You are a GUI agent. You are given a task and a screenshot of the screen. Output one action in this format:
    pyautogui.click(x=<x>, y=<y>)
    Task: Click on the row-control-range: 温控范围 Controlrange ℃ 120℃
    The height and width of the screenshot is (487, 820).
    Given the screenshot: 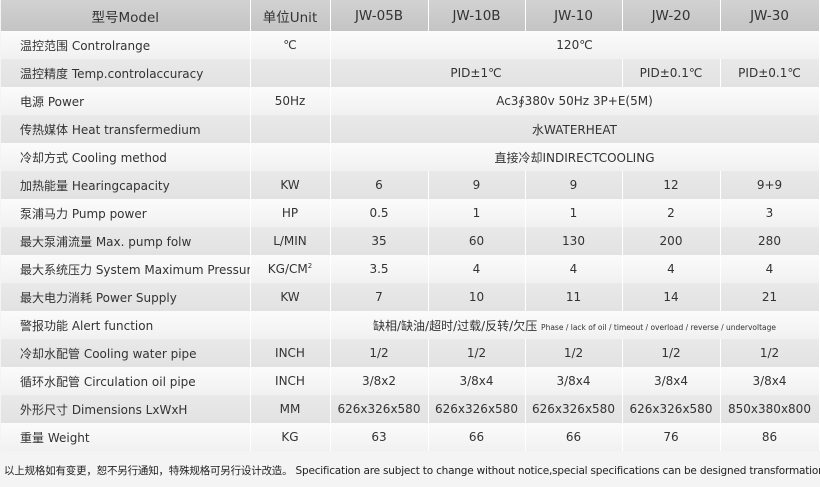 What is the action you would take?
    pyautogui.click(x=410, y=45)
    